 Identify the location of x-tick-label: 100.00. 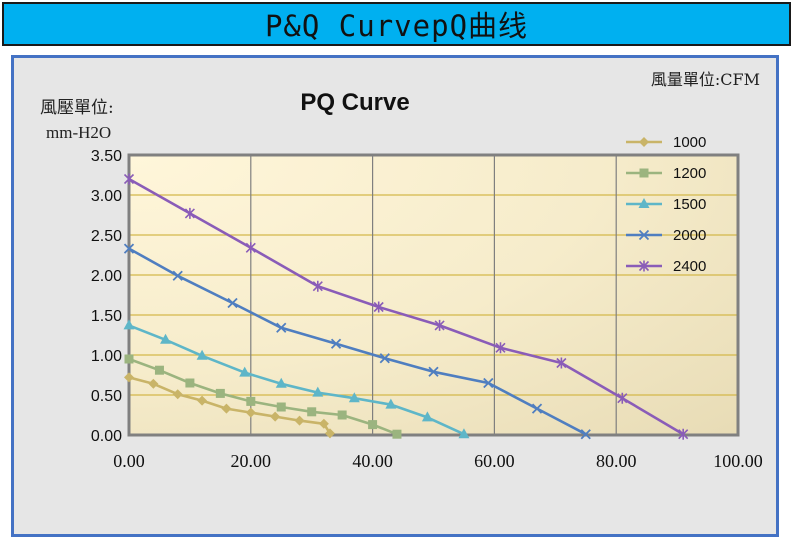
(738, 461).